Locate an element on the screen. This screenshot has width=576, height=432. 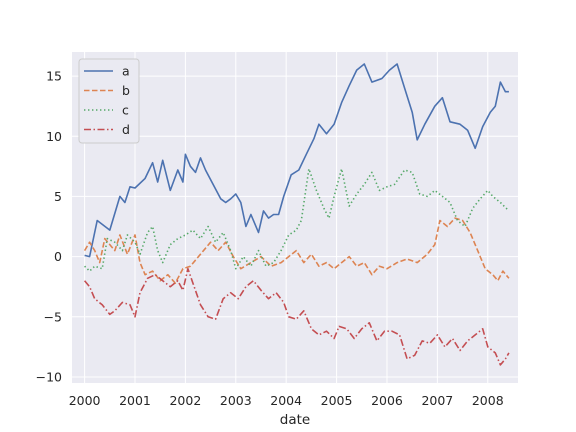
x-tick-label: 2002 is located at coordinates (185, 400).